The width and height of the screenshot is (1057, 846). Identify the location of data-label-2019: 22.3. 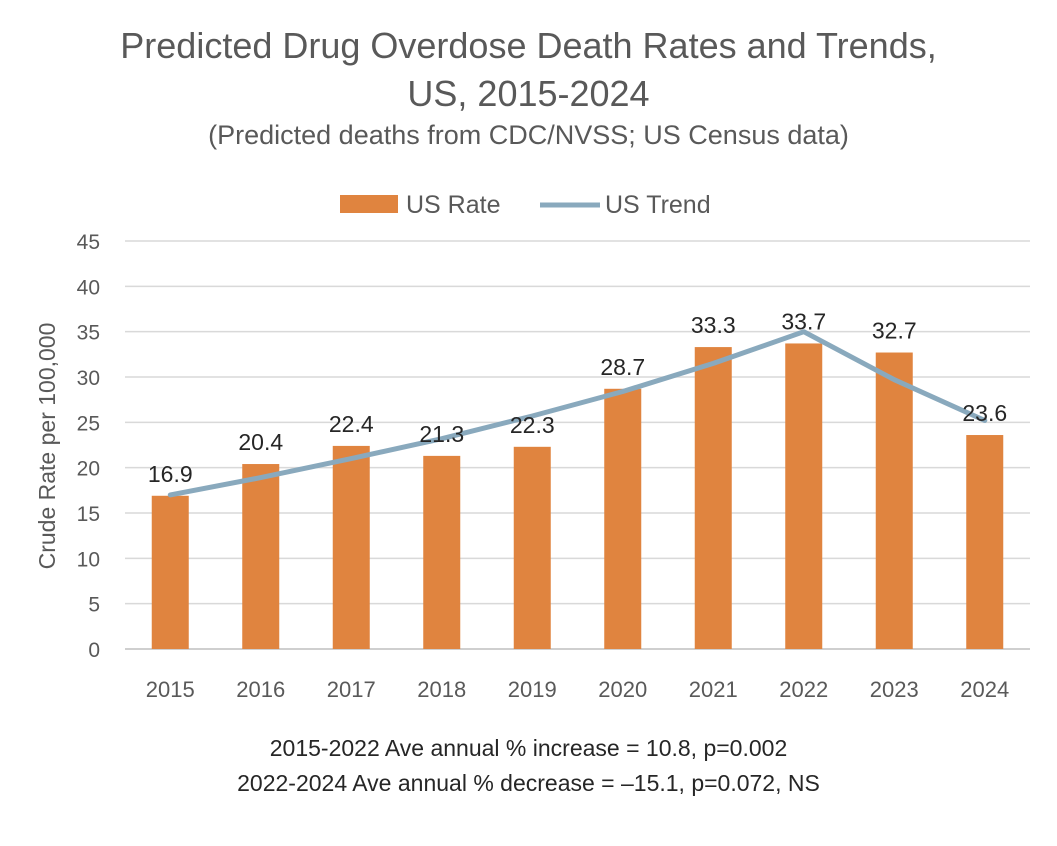
(532, 425).